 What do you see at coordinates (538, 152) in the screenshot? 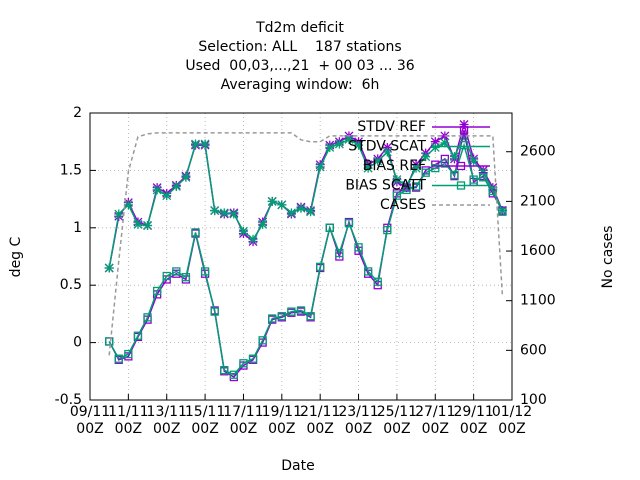
I see `y2-tick-label: 2600` at bounding box center [538, 152].